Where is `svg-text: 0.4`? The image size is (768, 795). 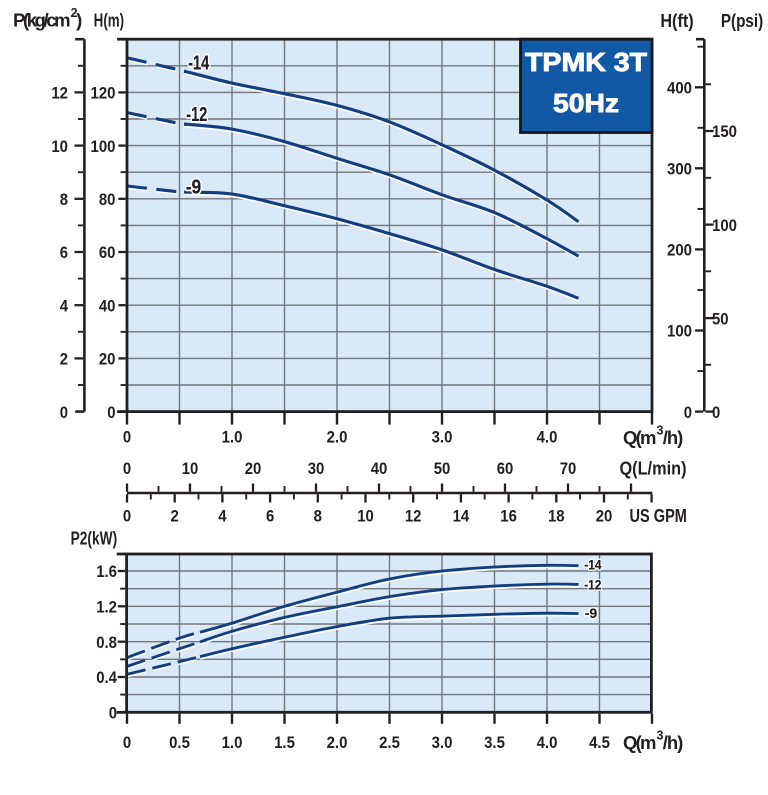 svg-text: 0.4 is located at coordinates (106, 677).